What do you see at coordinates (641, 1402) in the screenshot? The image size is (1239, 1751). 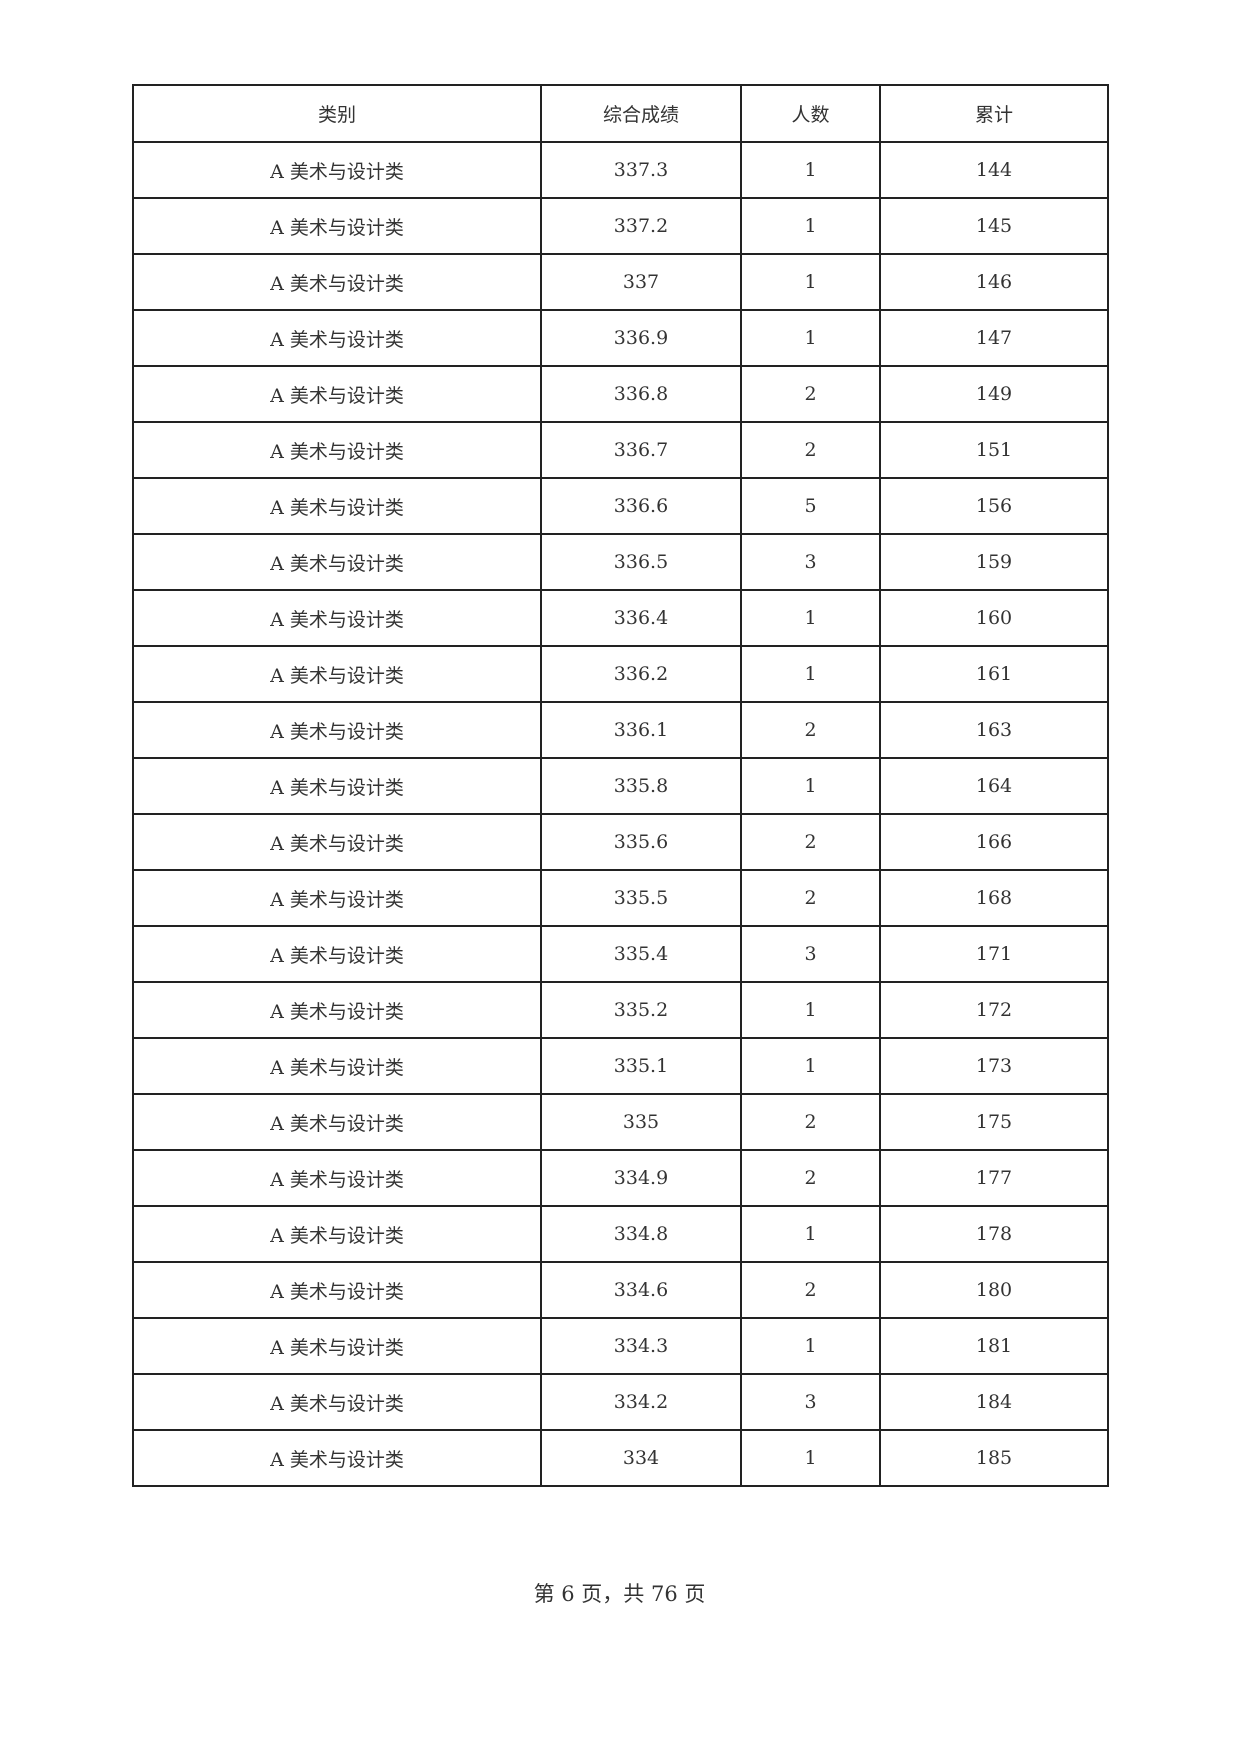 I see `cell-score: 334.2` at bounding box center [641, 1402].